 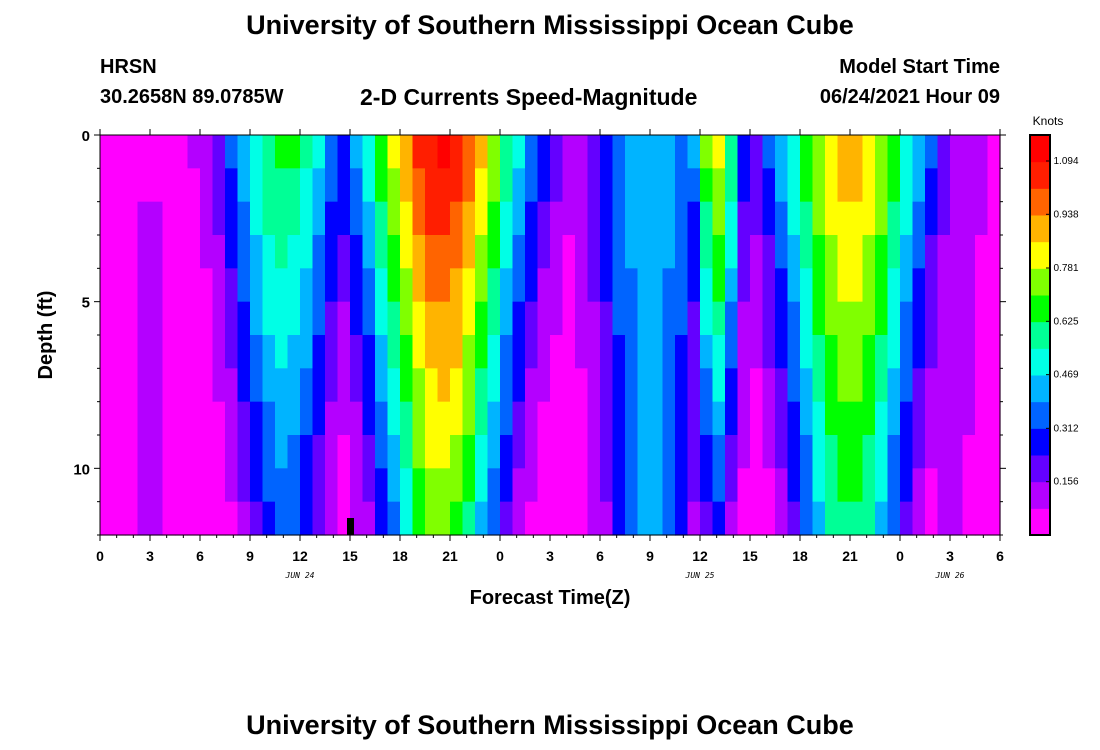 I want to click on x-tick-label: 18, so click(x=800, y=556).